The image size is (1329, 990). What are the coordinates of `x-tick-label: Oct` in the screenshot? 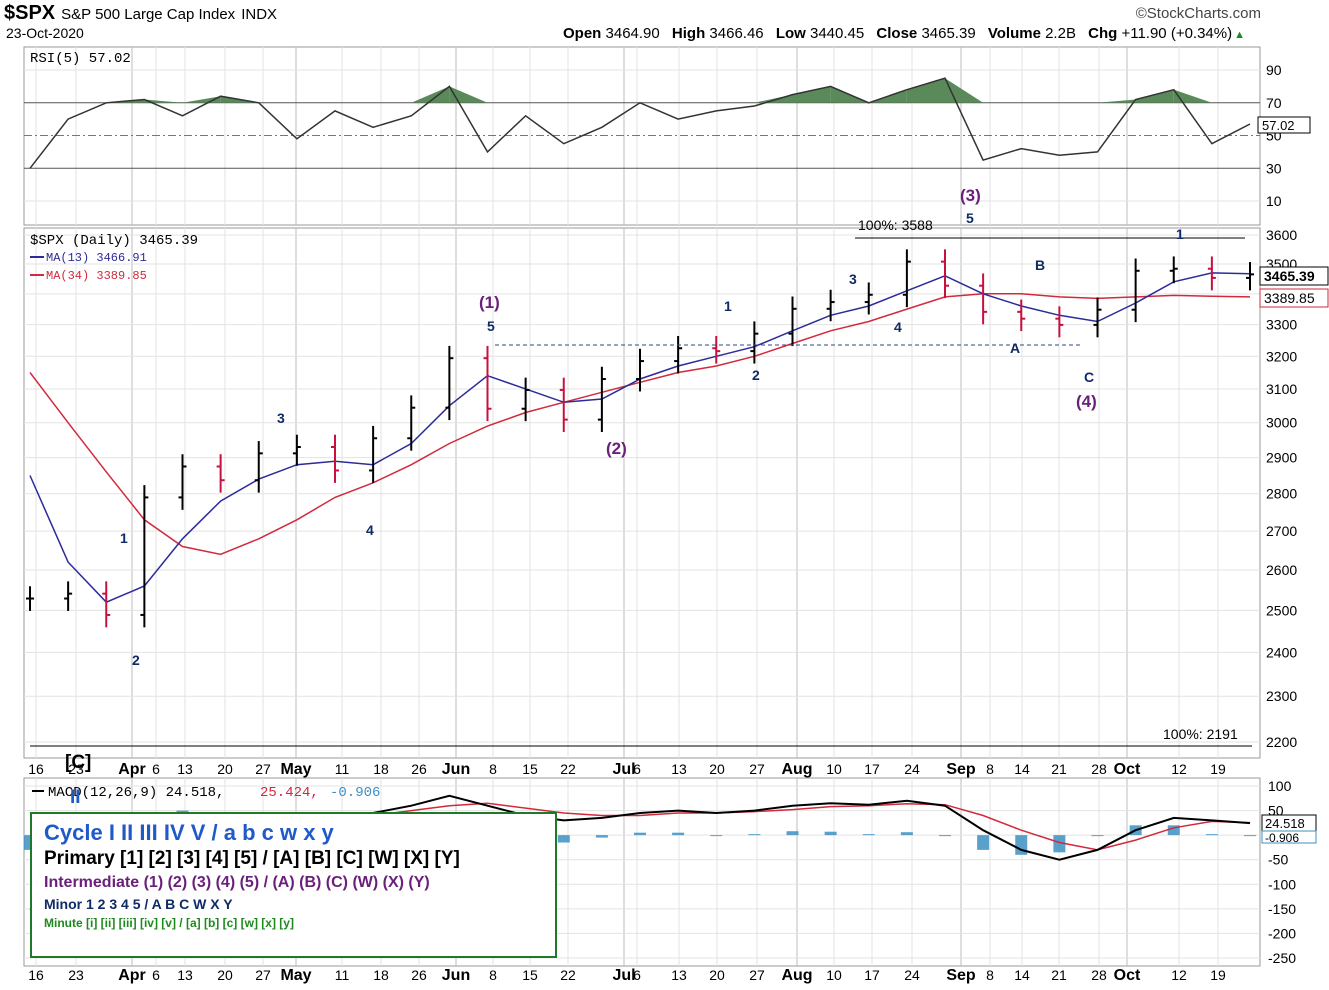 It's located at (1127, 769).